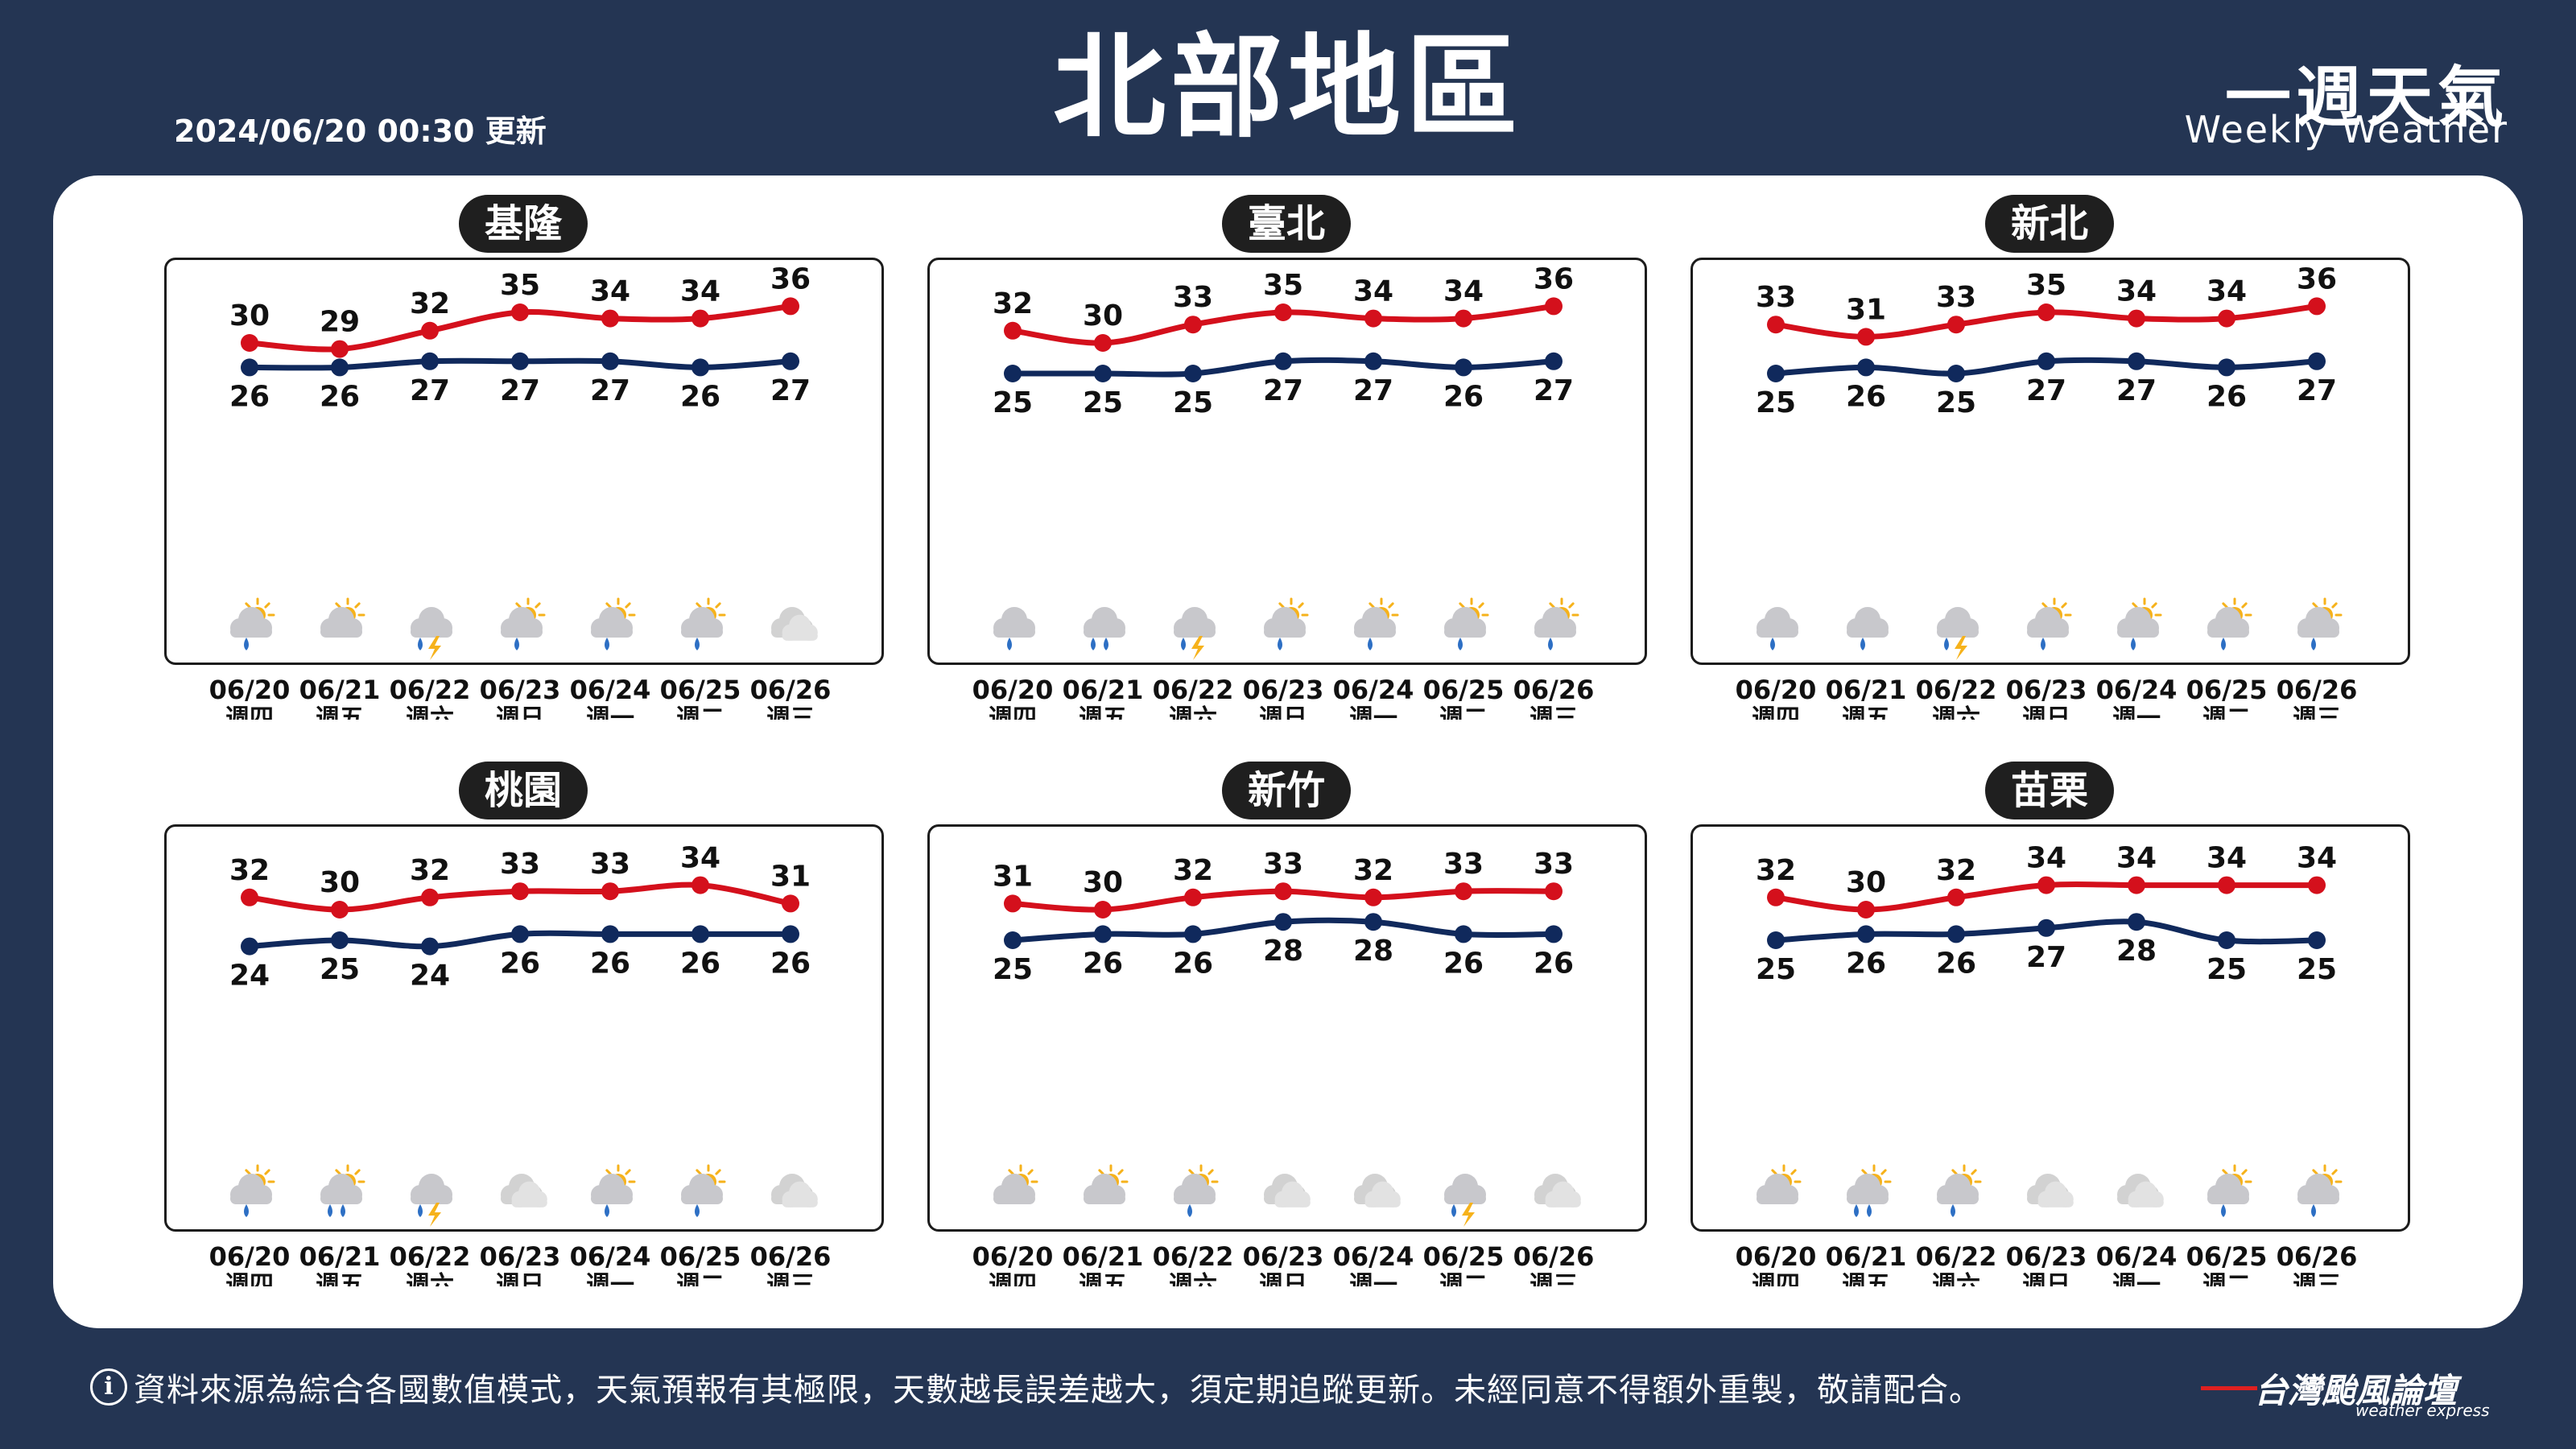 Image resolution: width=2576 pixels, height=1449 pixels. What do you see at coordinates (249, 712) in the screenshot?
I see `weekday-label: 週四` at bounding box center [249, 712].